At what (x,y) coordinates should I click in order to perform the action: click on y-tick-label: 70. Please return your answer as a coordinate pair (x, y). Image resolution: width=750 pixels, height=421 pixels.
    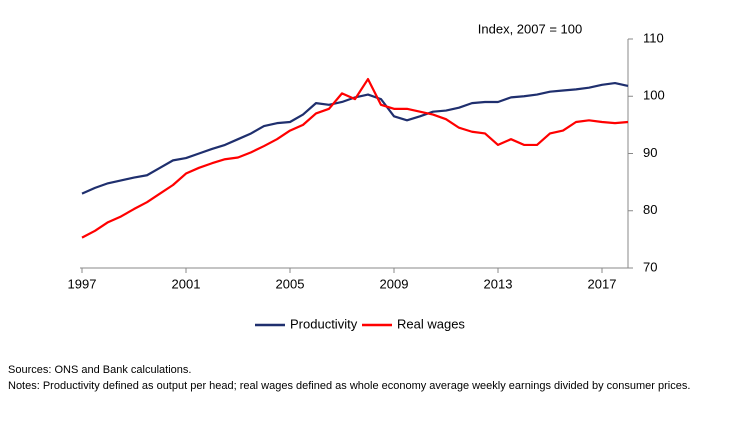
    Looking at the image, I should click on (650, 266).